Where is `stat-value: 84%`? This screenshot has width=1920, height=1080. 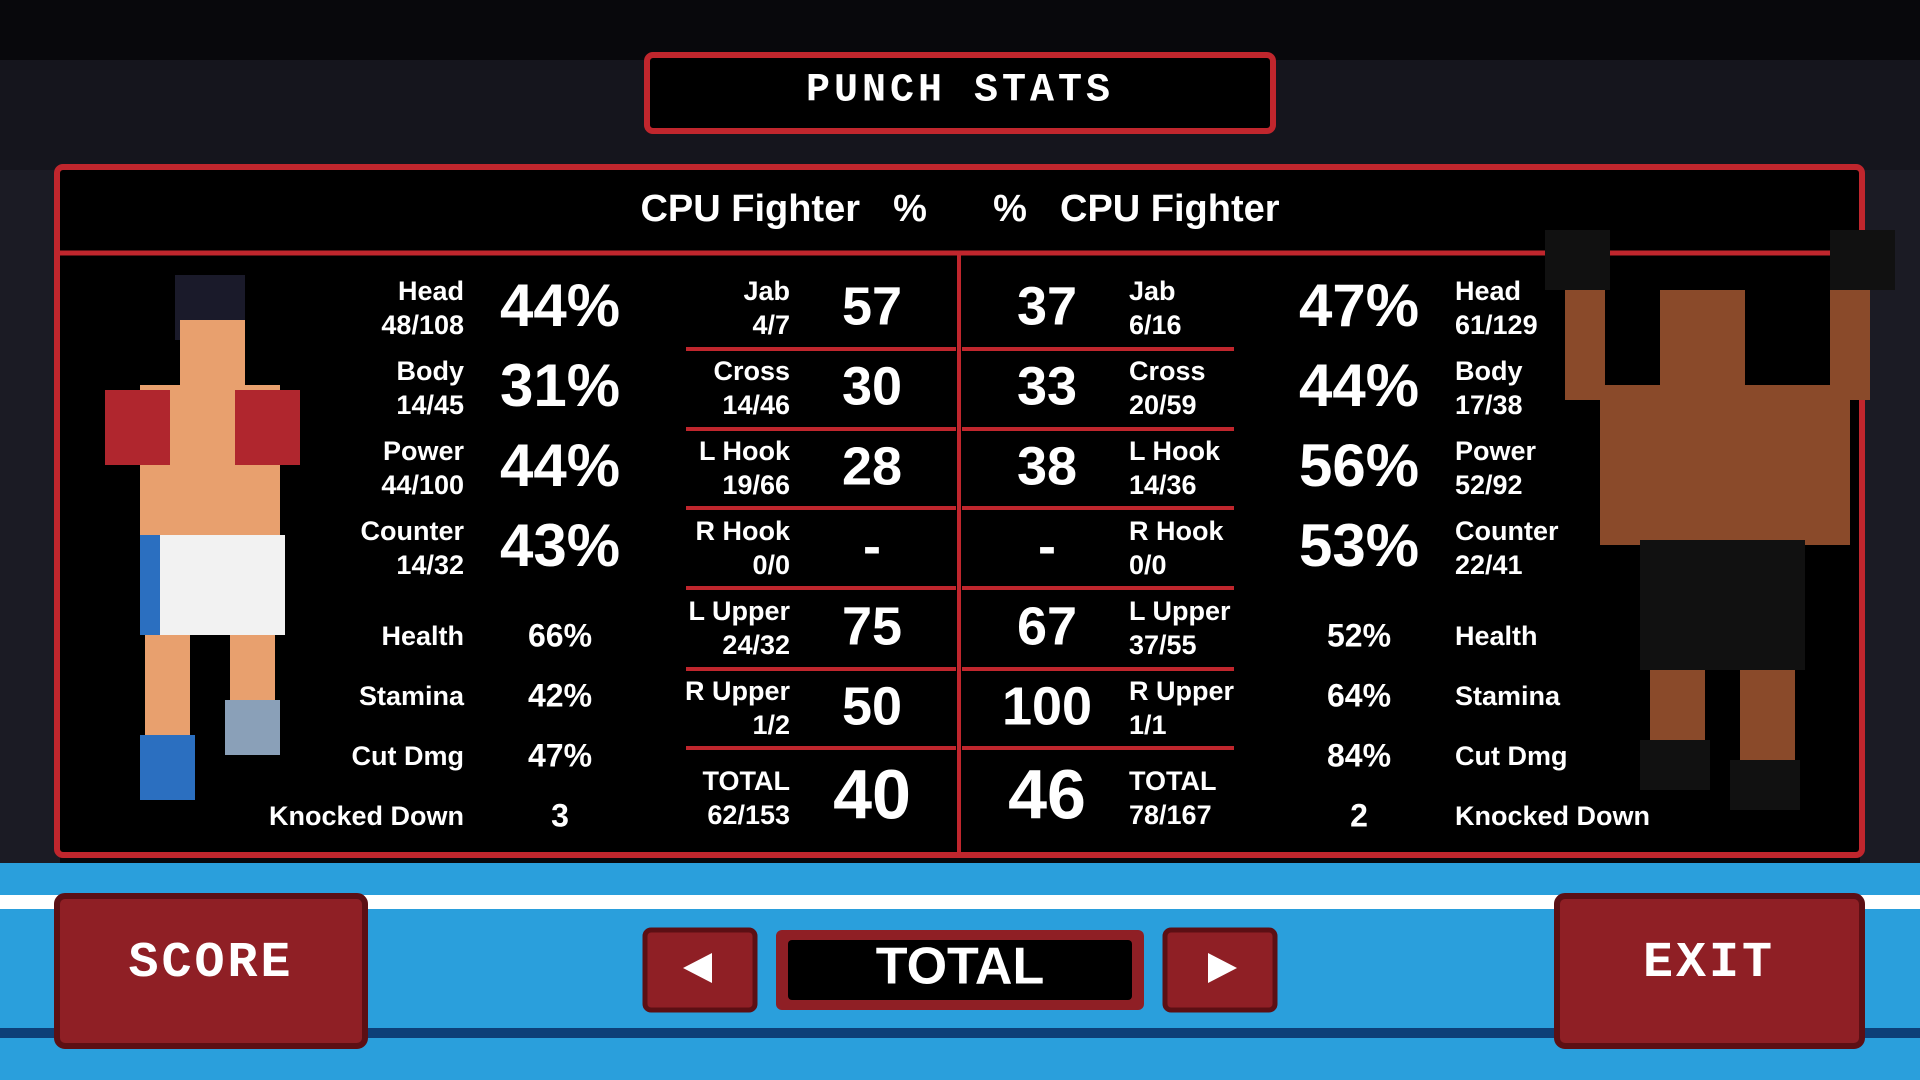
stat-value: 84% is located at coordinates (1359, 755).